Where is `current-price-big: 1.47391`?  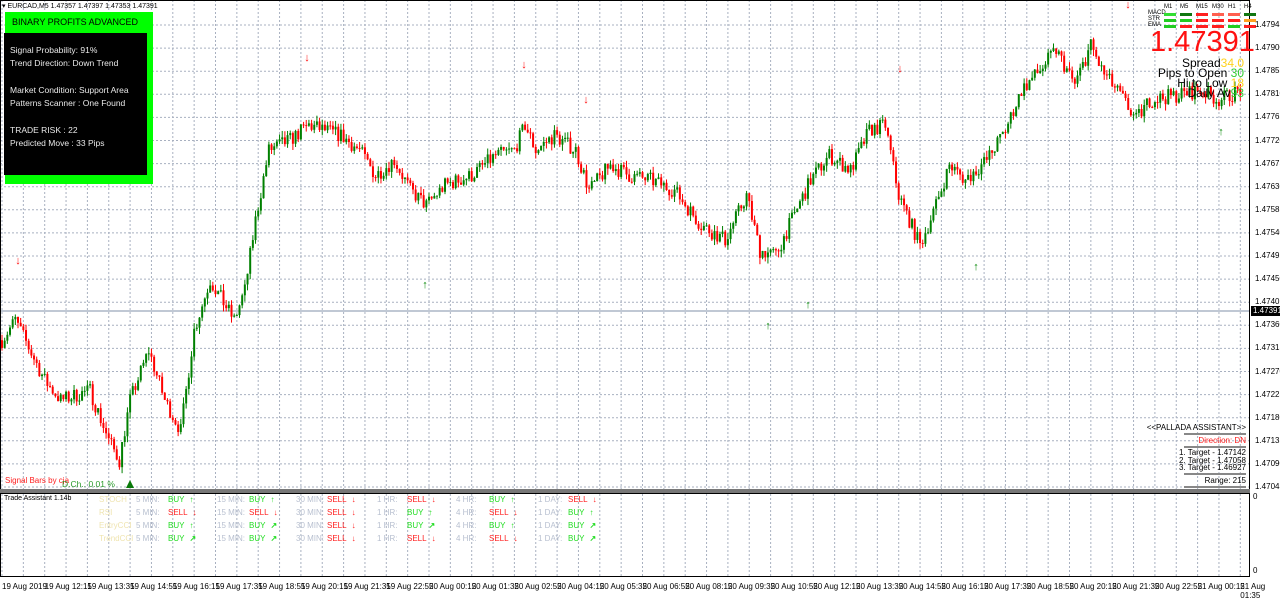 current-price-big: 1.47391 is located at coordinates (1202, 42).